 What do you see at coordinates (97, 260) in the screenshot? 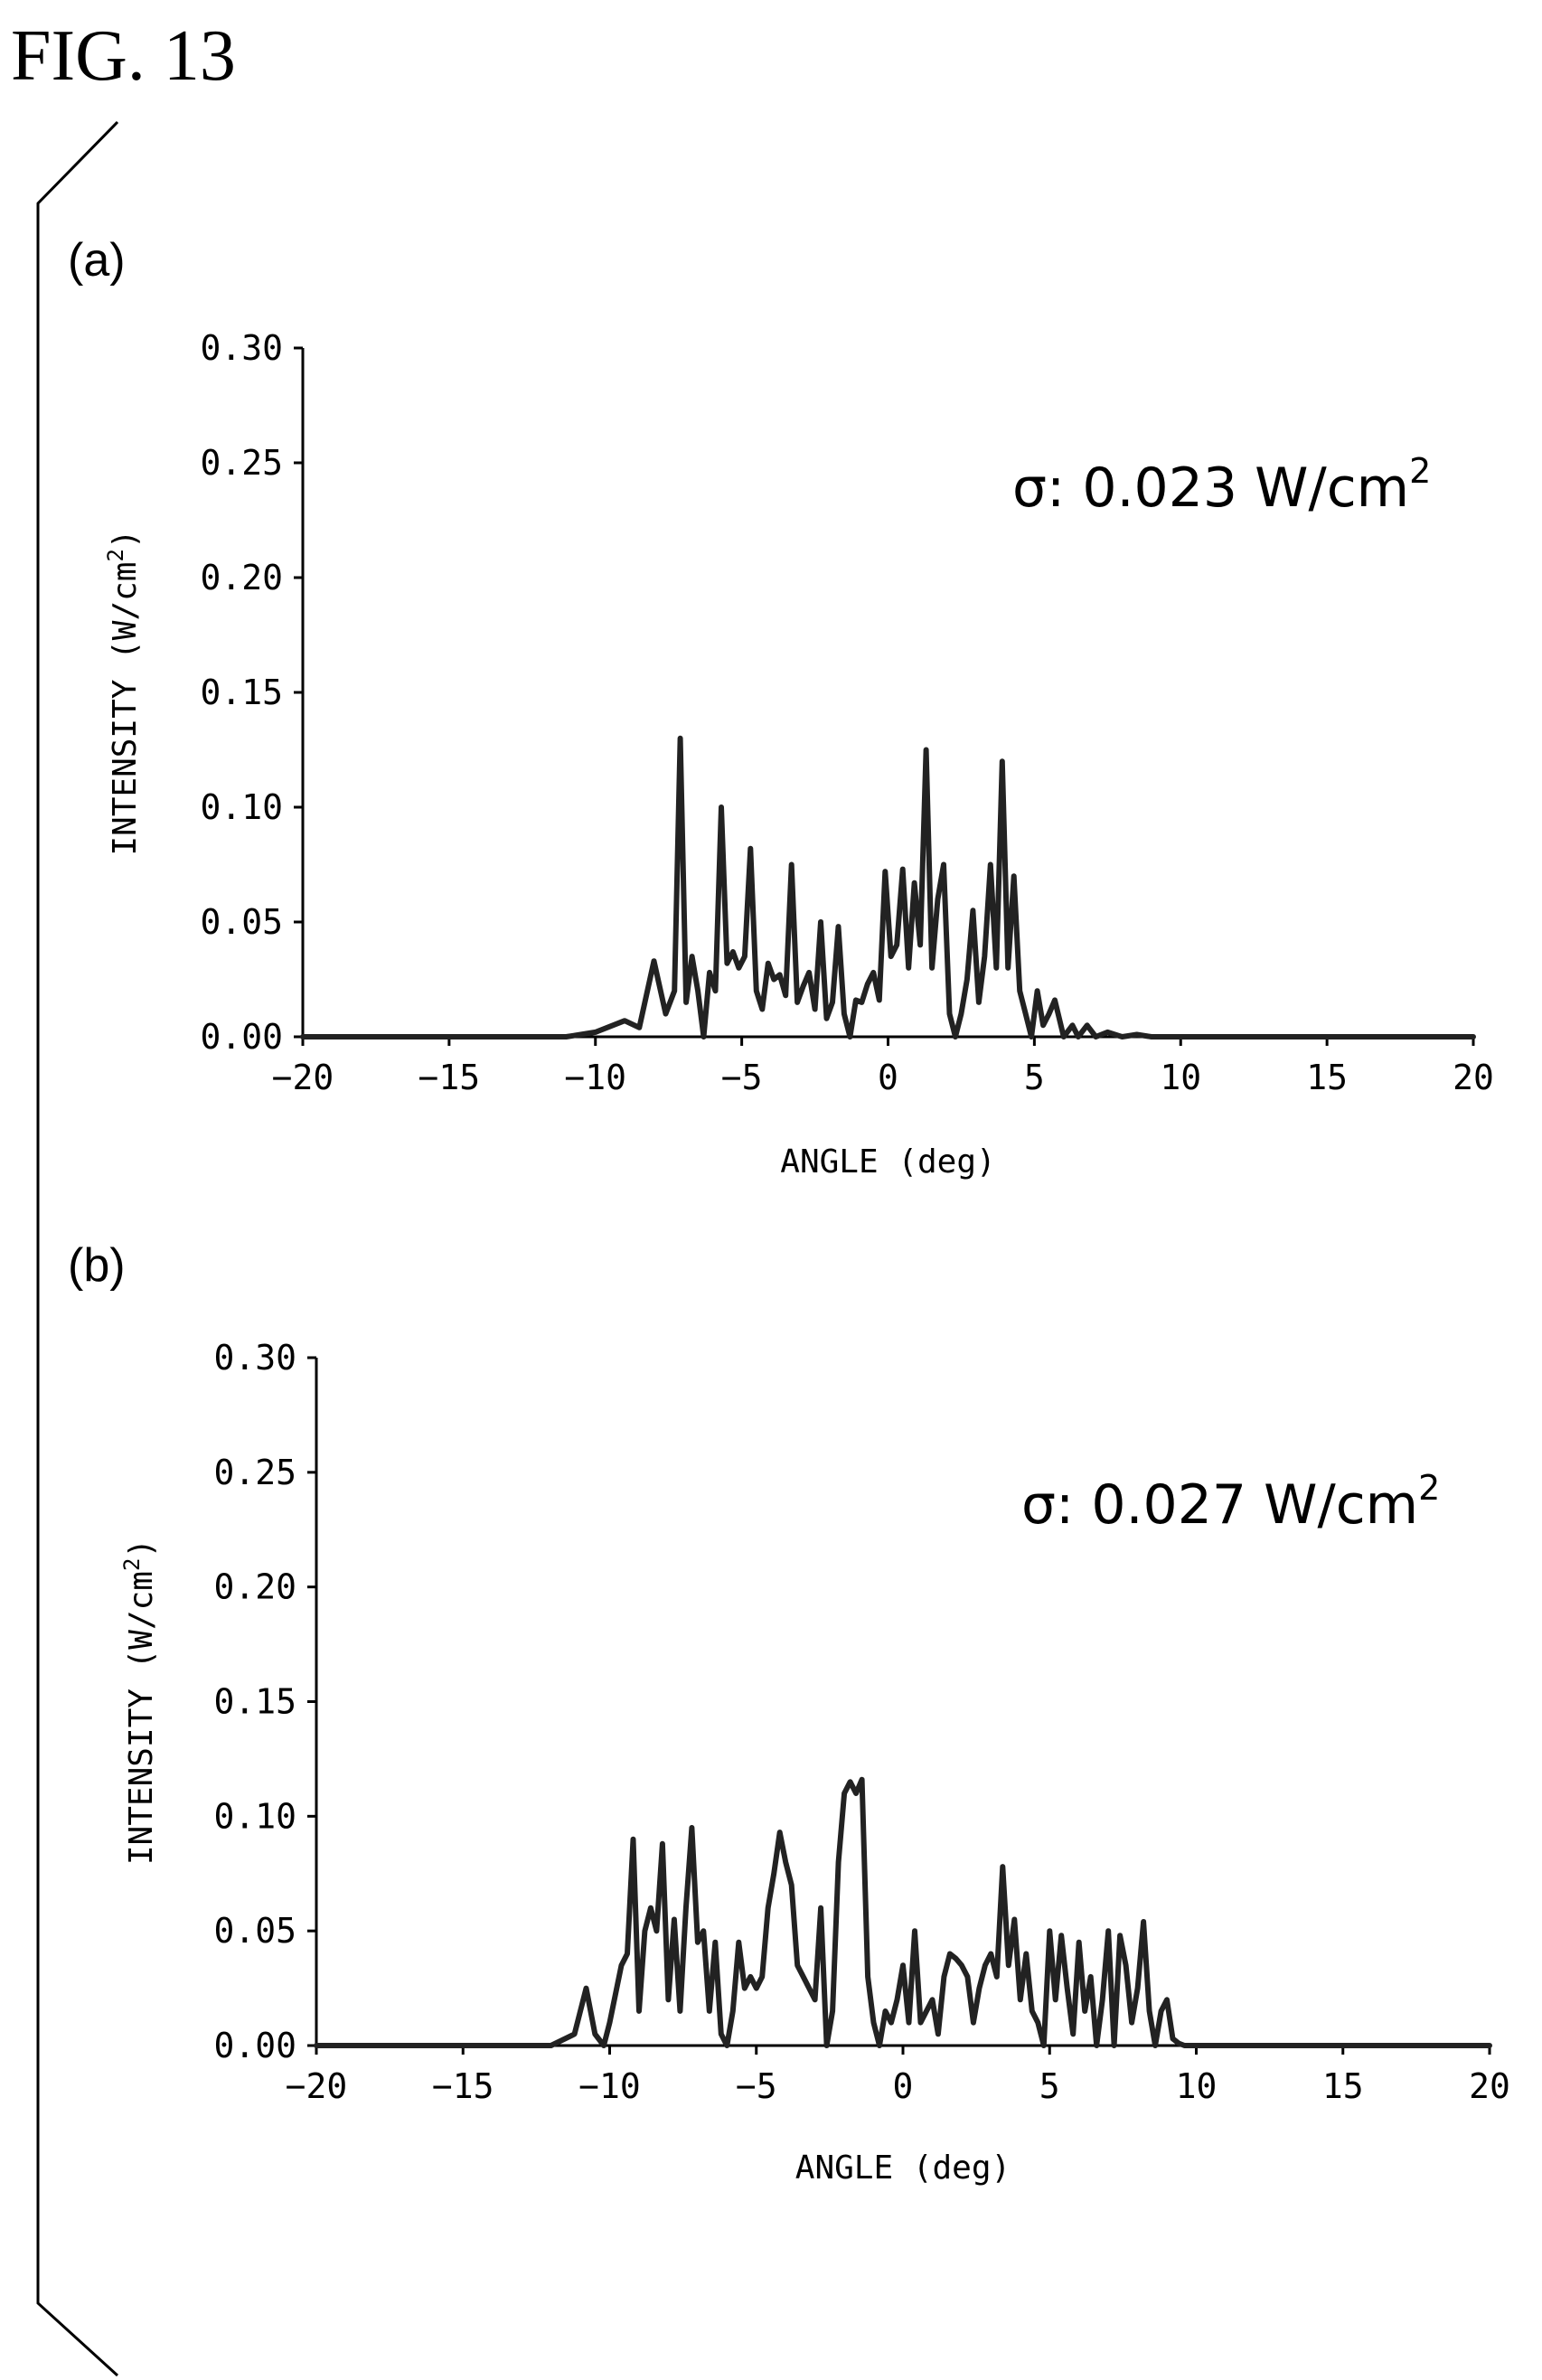
I see `panel-label: (a)` at bounding box center [97, 260].